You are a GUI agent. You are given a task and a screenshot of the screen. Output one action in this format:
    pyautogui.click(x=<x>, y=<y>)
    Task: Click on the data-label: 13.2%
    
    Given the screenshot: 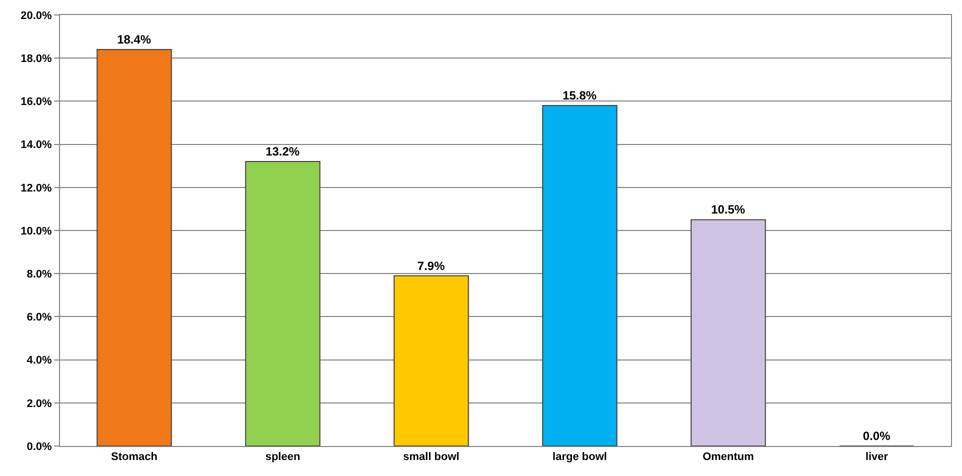 What is the action you would take?
    pyautogui.click(x=283, y=151)
    